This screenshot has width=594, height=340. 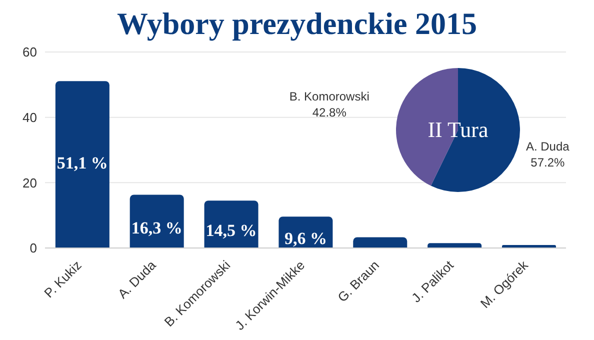 What do you see at coordinates (305, 238) in the screenshot?
I see `data-label: 9,6 %` at bounding box center [305, 238].